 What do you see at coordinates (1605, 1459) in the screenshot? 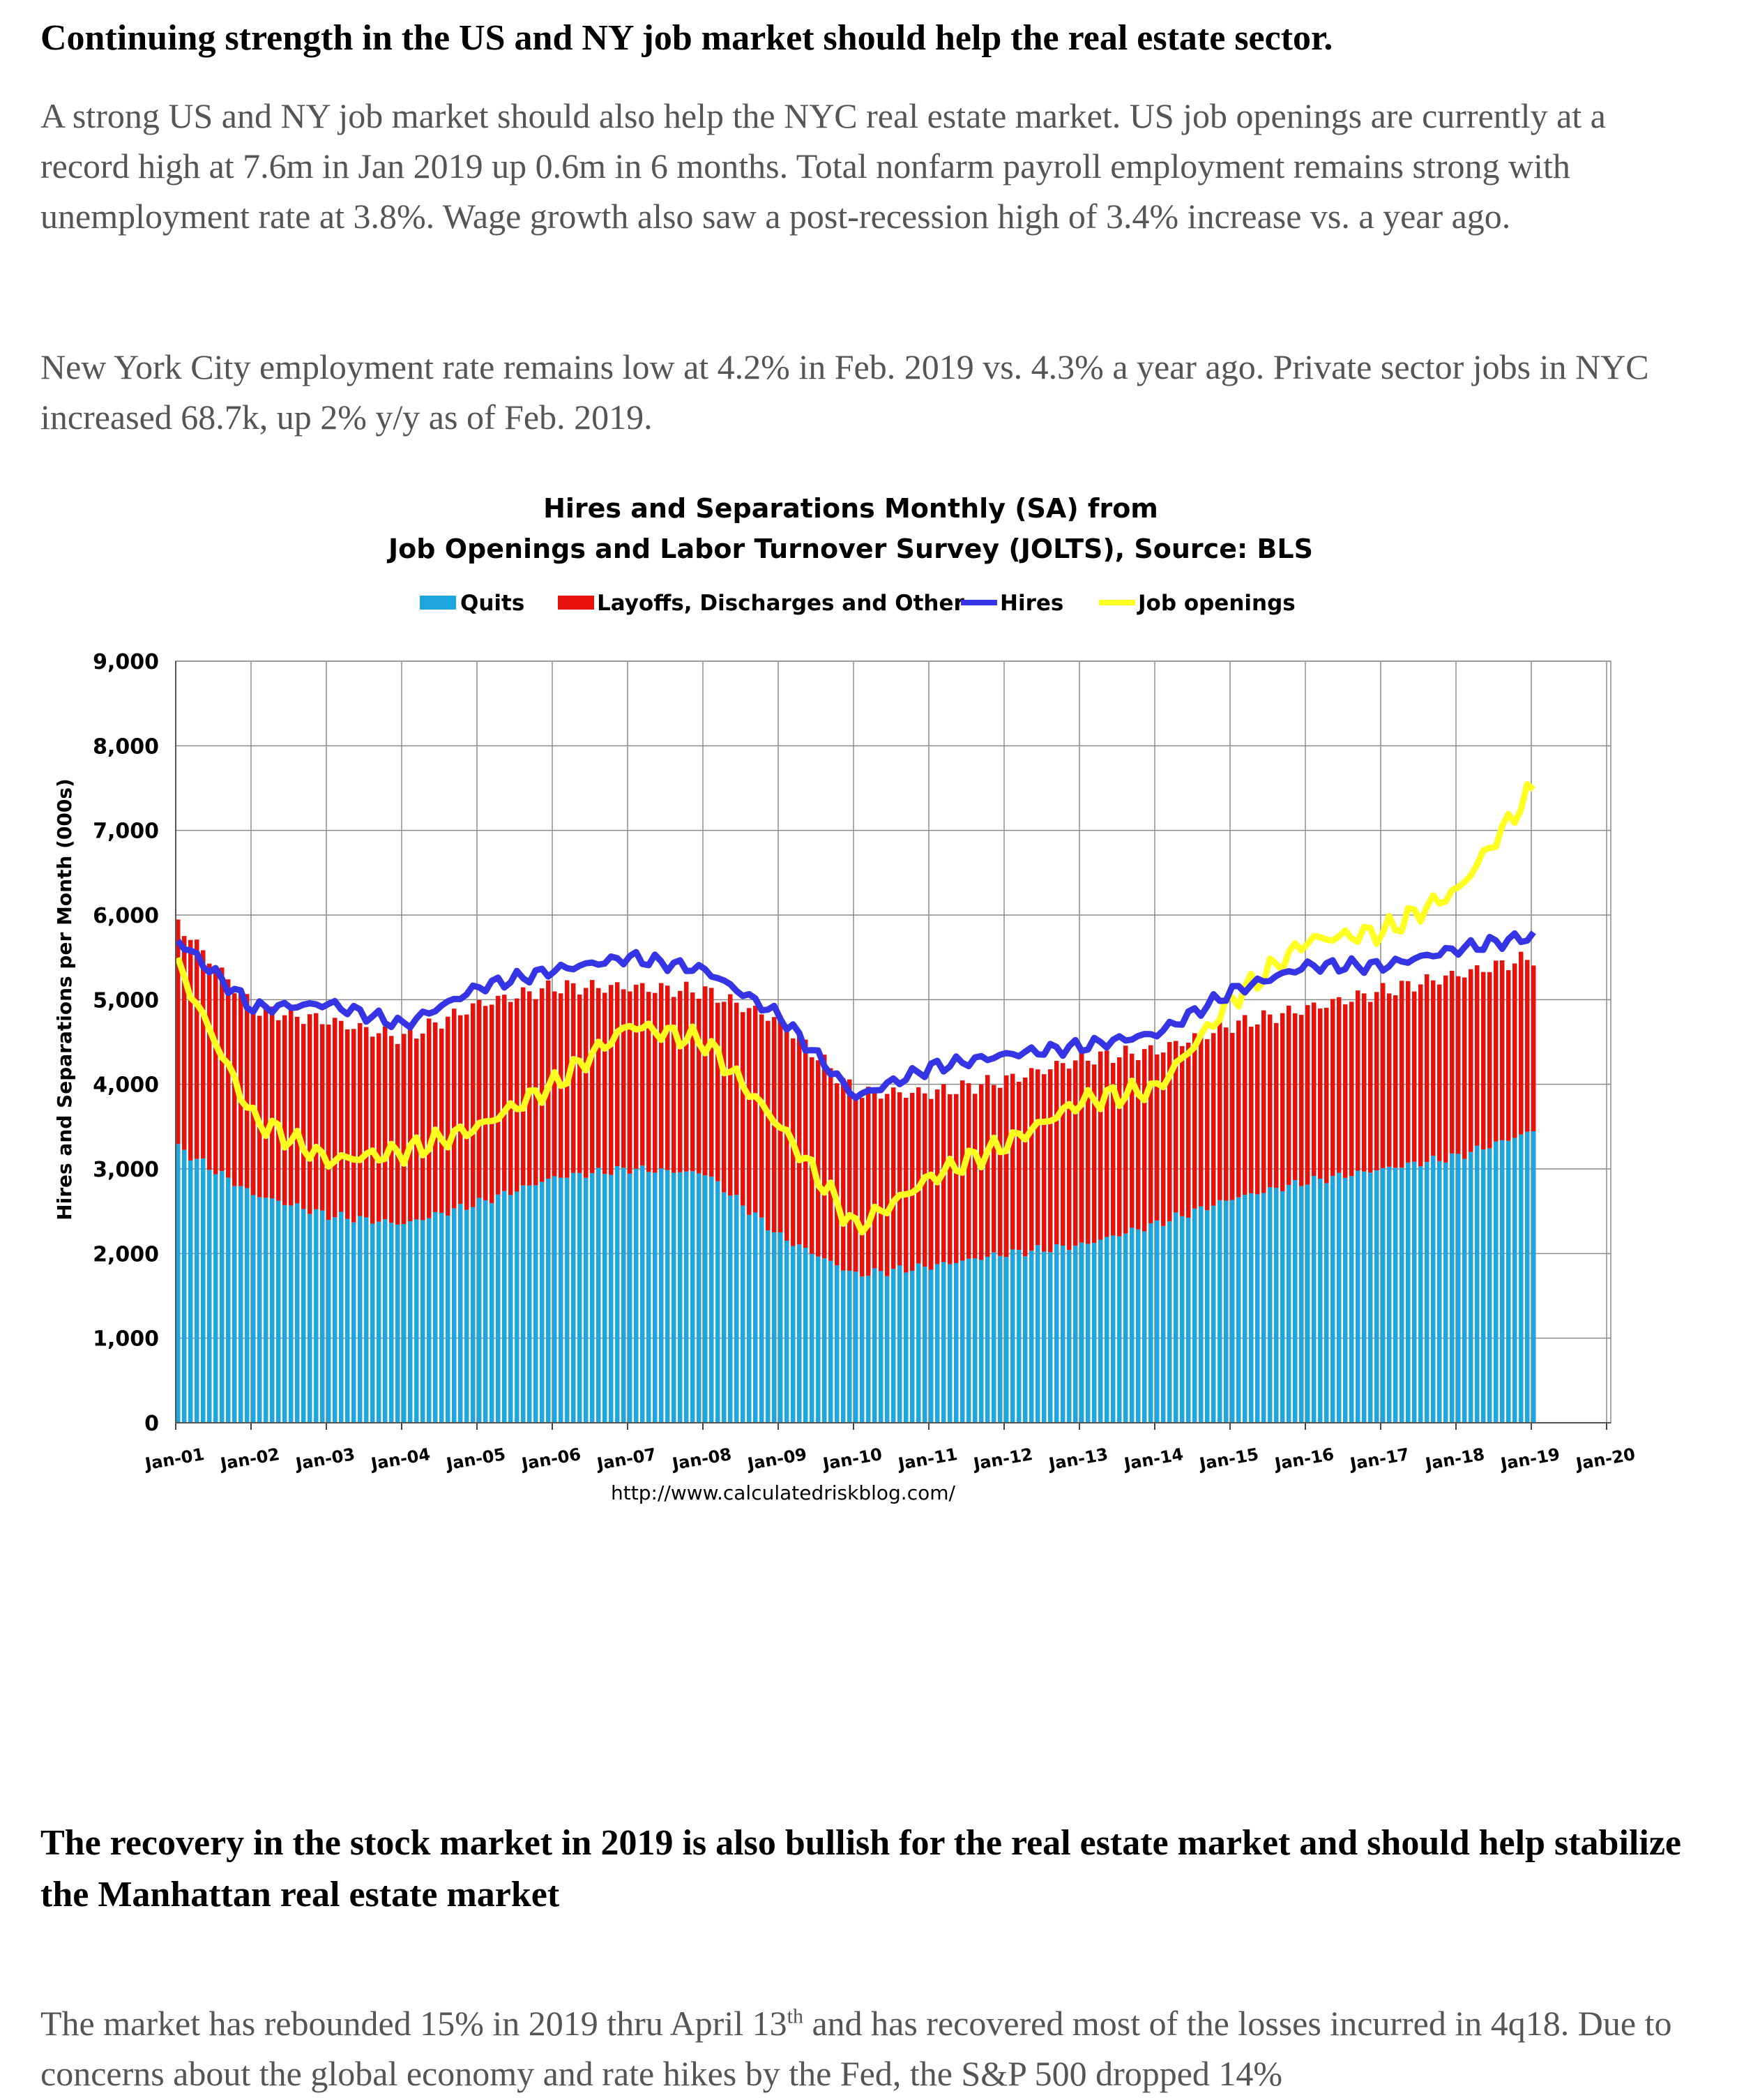
I see `x-tick-label: Jan-20` at bounding box center [1605, 1459].